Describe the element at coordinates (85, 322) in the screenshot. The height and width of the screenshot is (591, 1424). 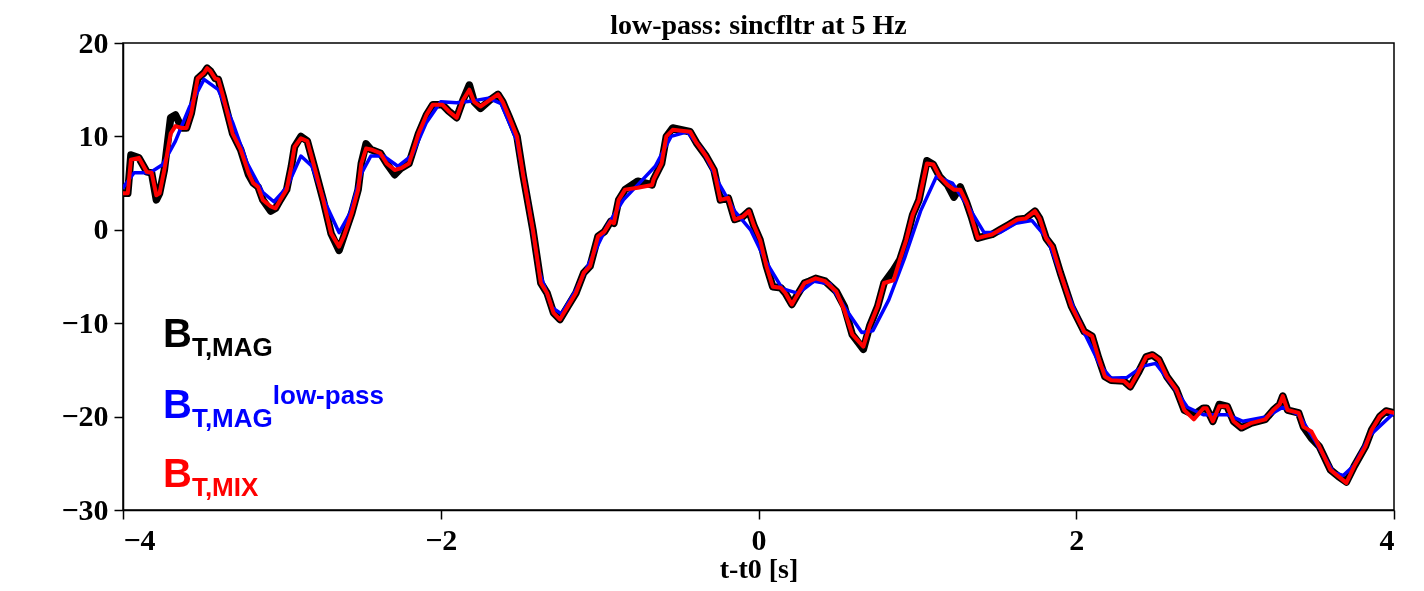
I see `y-tick-label: −10` at that location.